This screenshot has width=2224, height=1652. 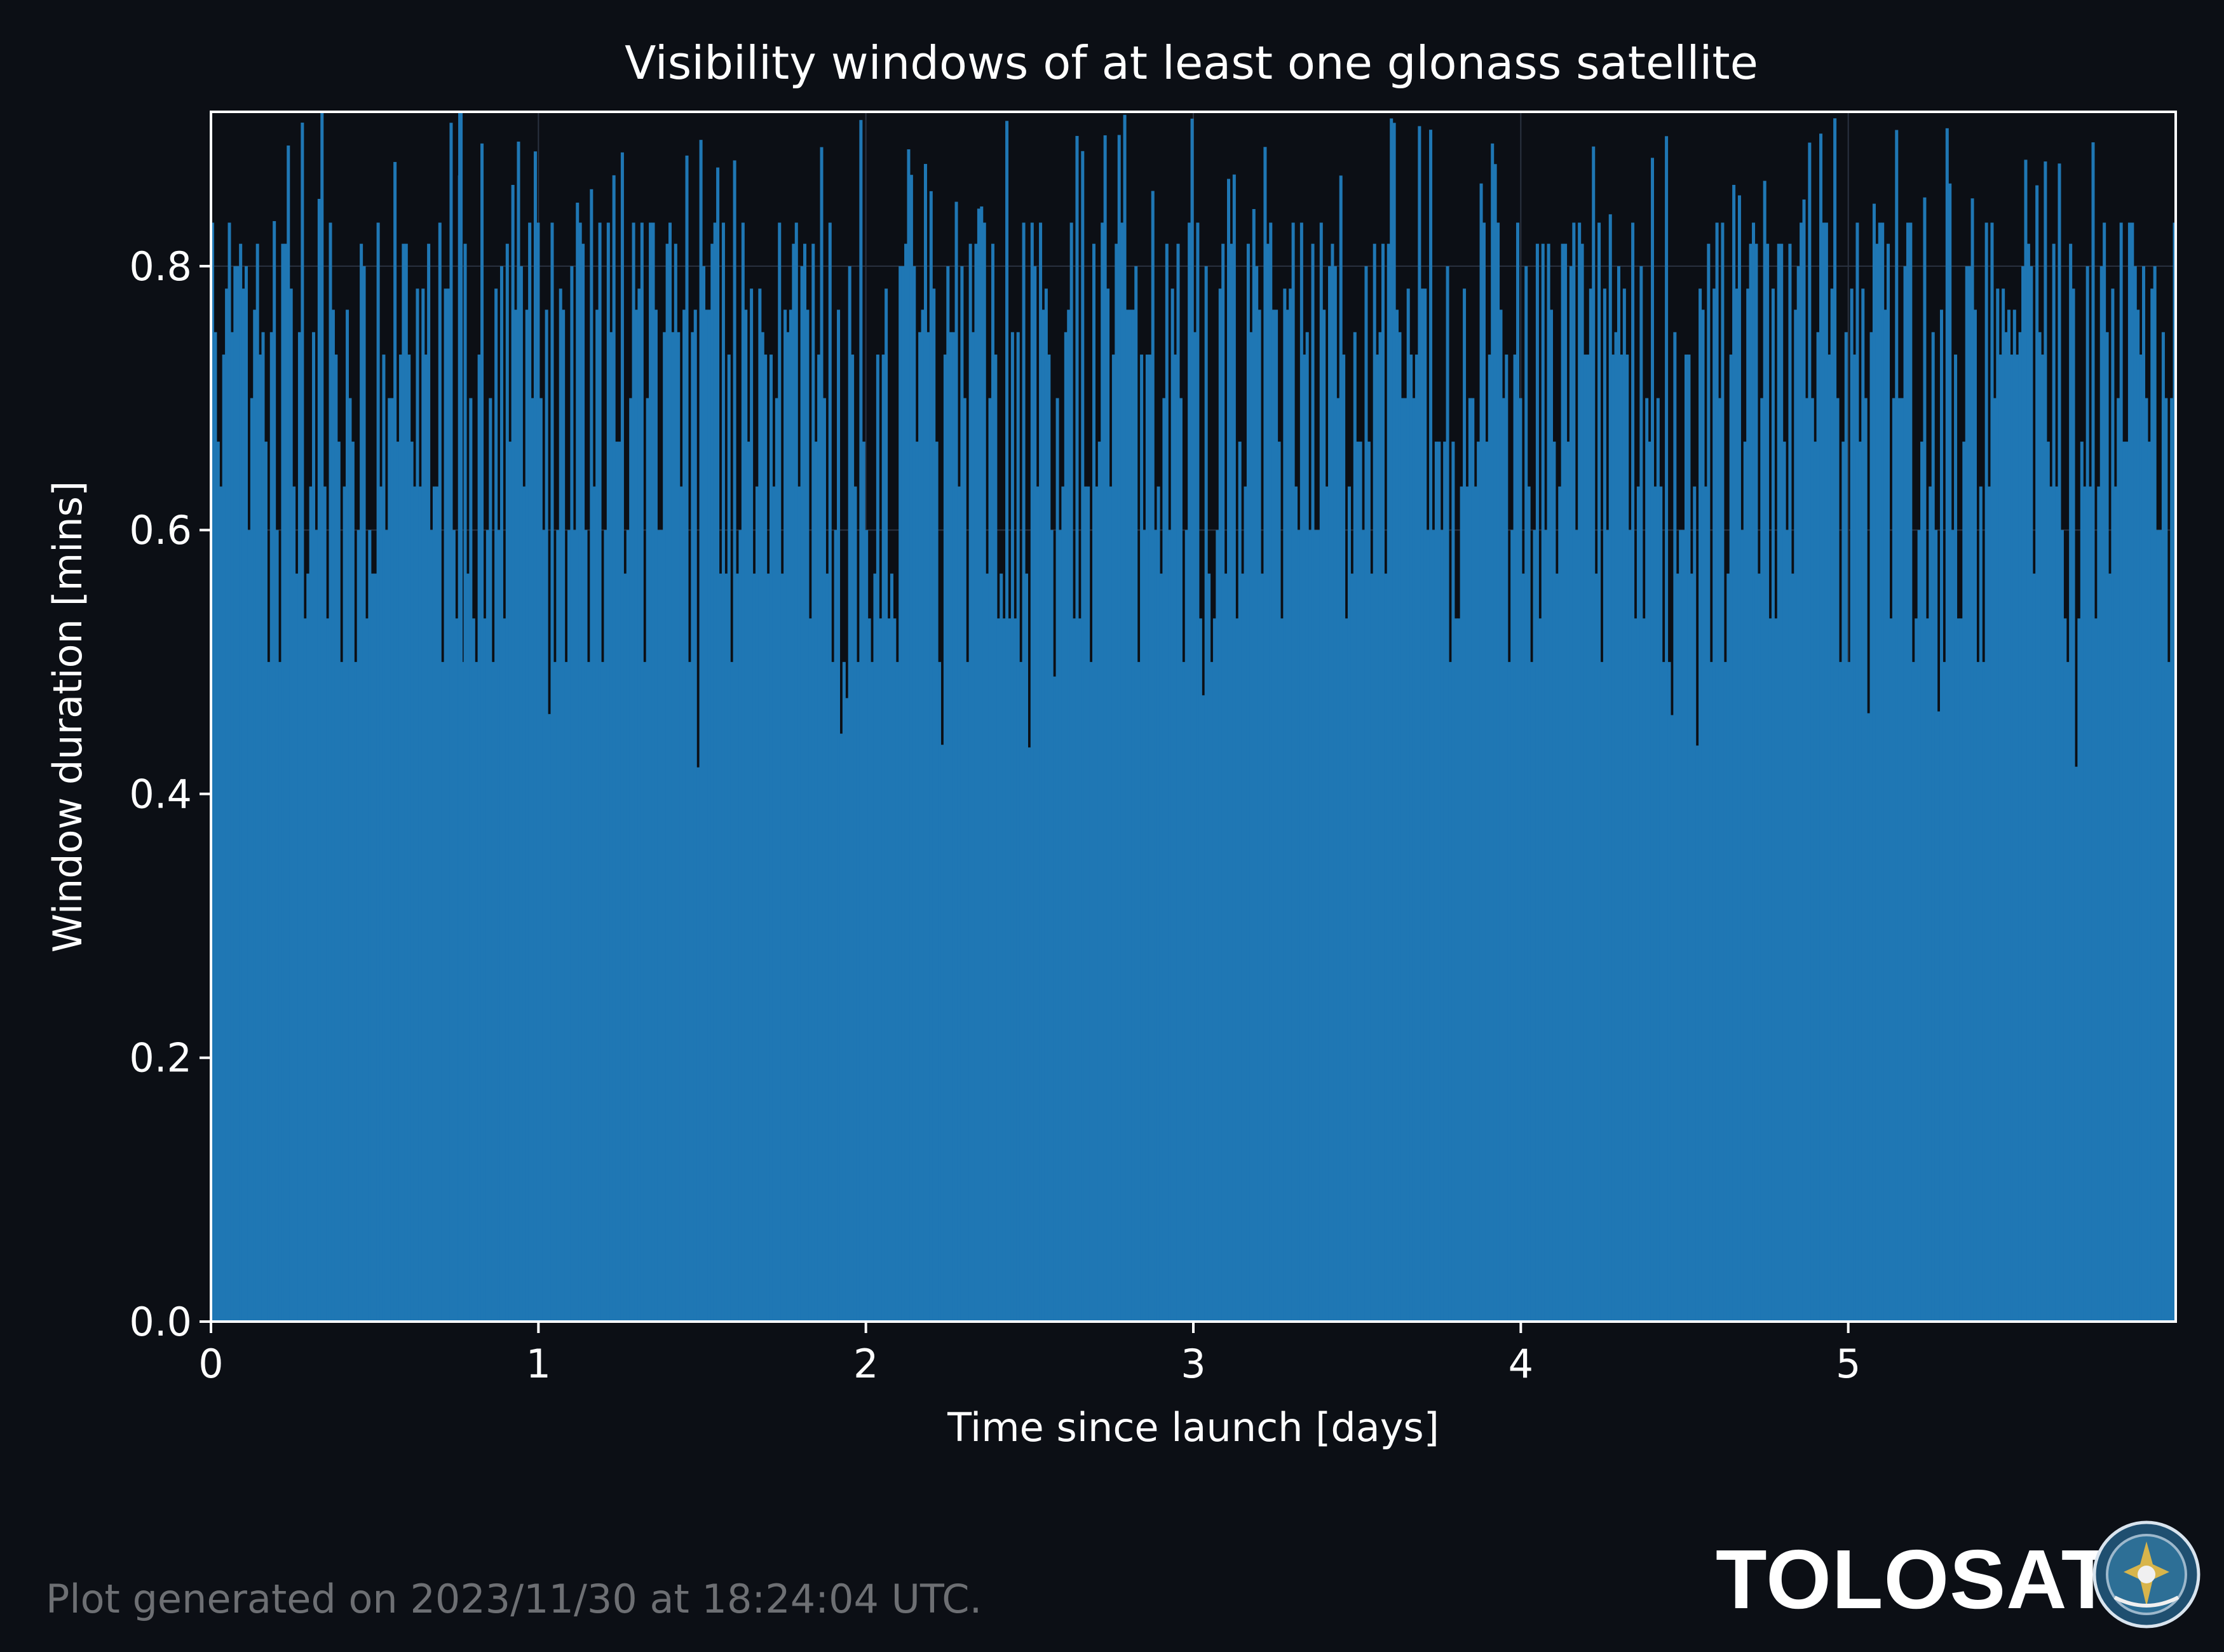 I want to click on x-tick-label: 2, so click(x=865, y=1364).